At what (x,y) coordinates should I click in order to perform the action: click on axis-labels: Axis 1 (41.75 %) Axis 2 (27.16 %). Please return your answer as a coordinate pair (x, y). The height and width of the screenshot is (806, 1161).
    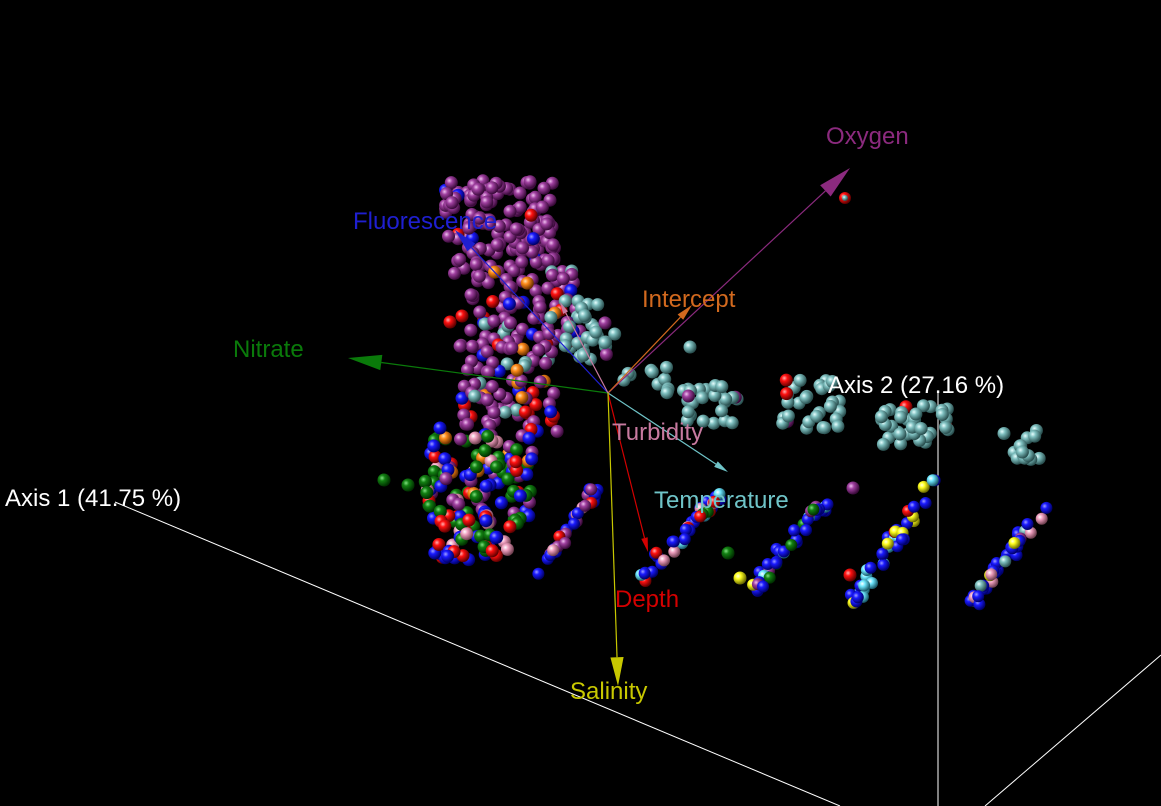
    Looking at the image, I should click on (504, 442).